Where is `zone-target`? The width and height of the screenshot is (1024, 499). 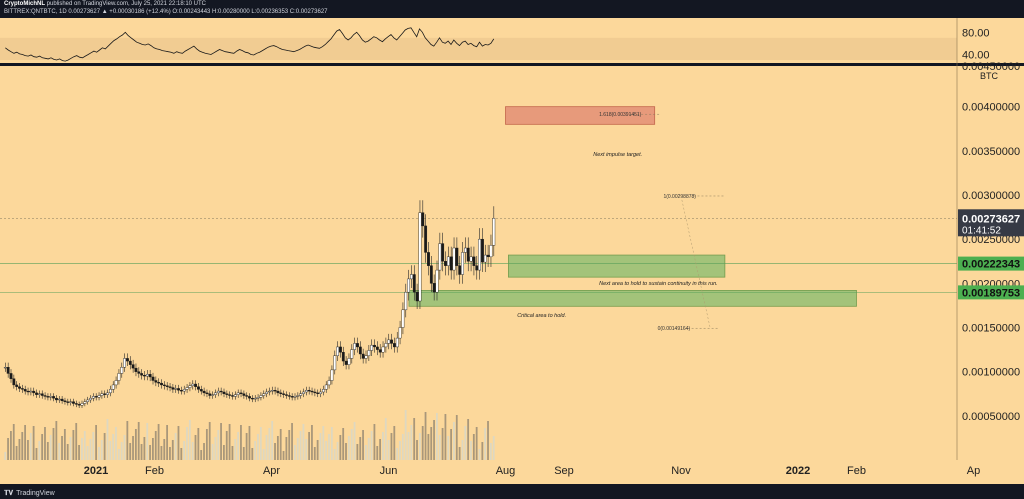 zone-target is located at coordinates (580, 115).